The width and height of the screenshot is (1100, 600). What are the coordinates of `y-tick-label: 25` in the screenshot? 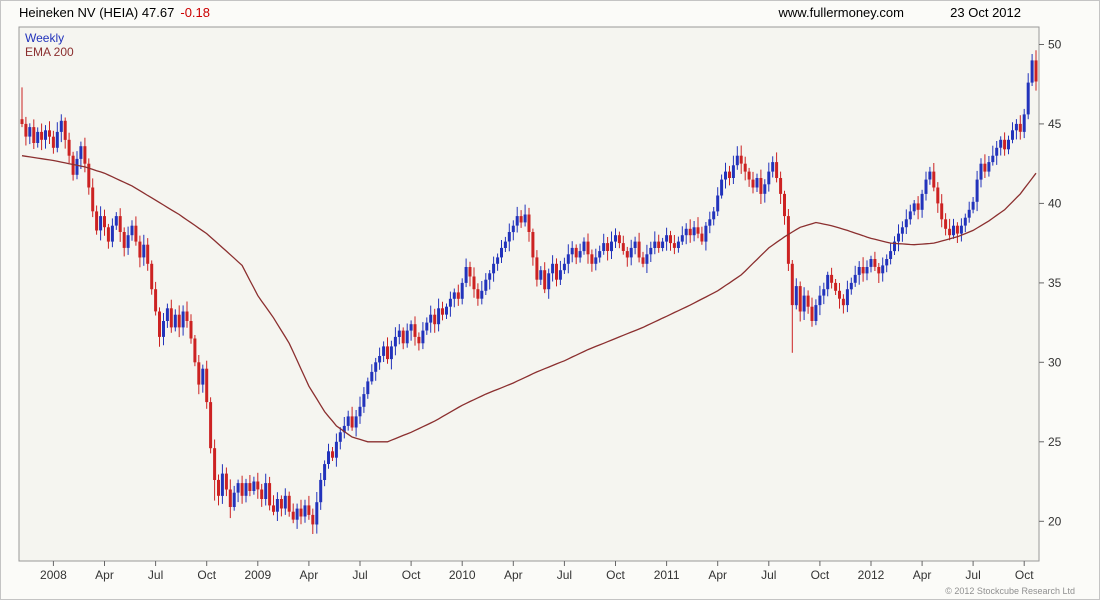 It's located at (1055, 442).